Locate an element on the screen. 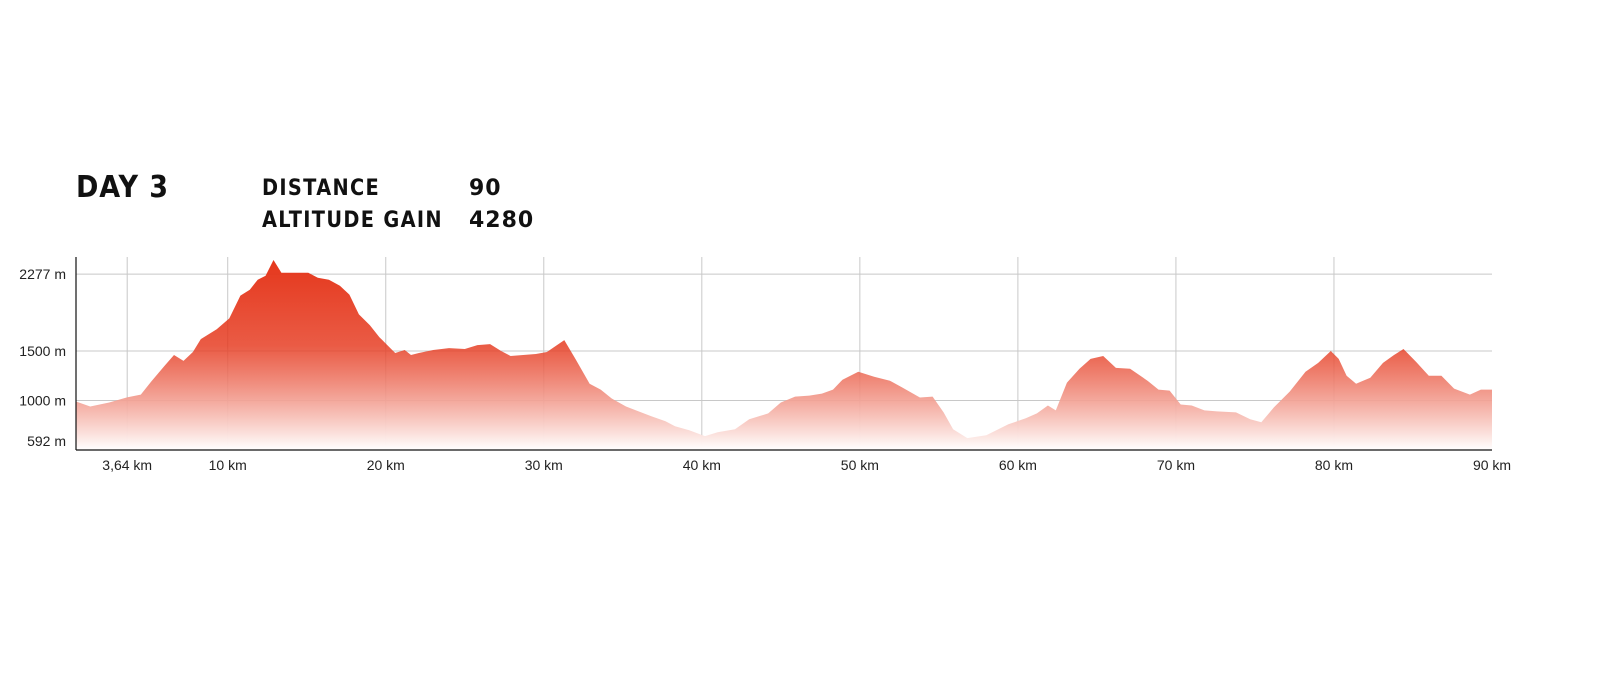 Image resolution: width=1600 pixels, height=674 pixels. x-tick-label: 80 km is located at coordinates (1334, 465).